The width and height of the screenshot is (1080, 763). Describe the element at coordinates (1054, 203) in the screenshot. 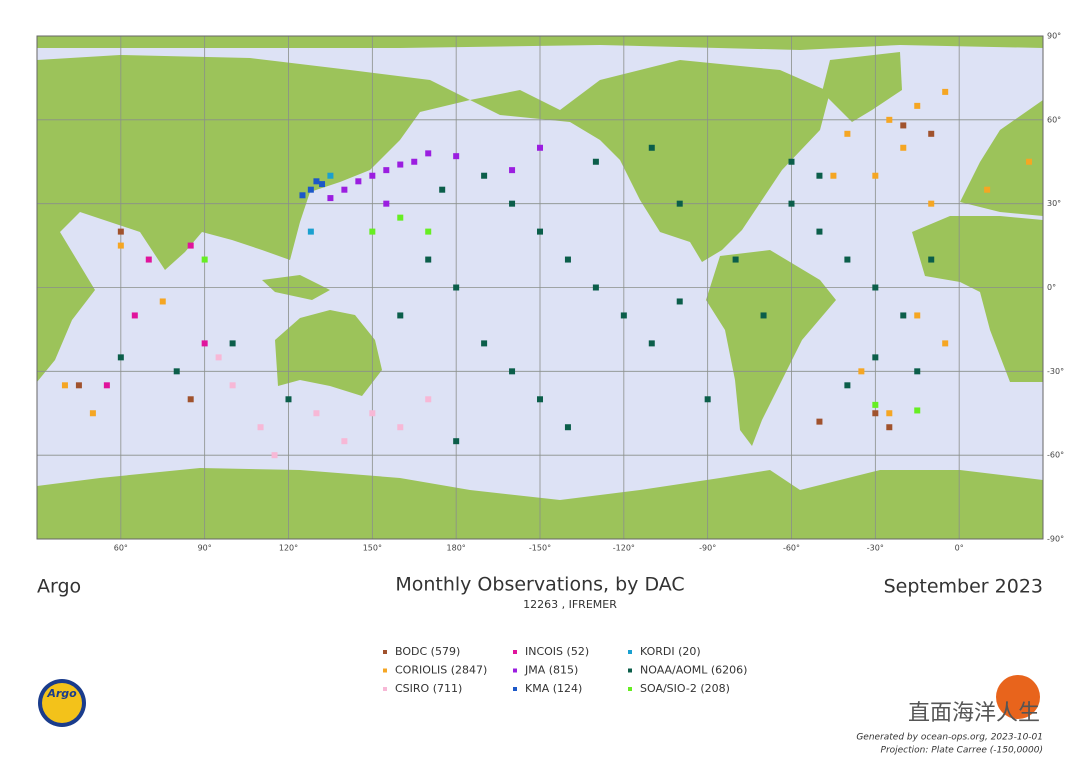

I see `y-tick-label: 30°` at that location.